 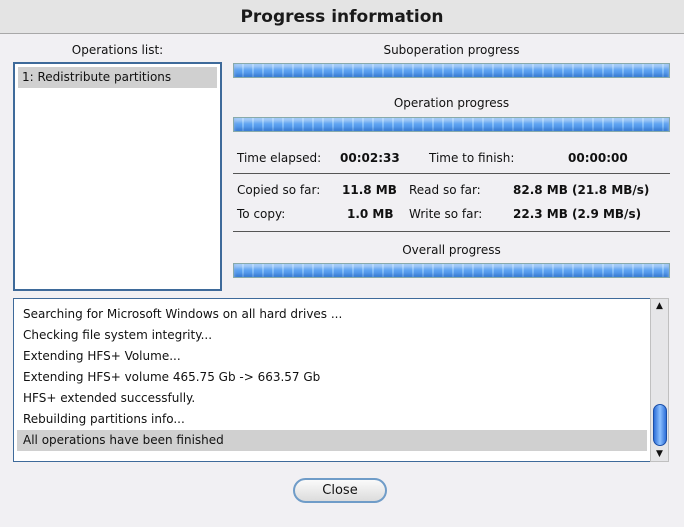 What do you see at coordinates (451, 70) in the screenshot?
I see `suboperation-progress-bar` at bounding box center [451, 70].